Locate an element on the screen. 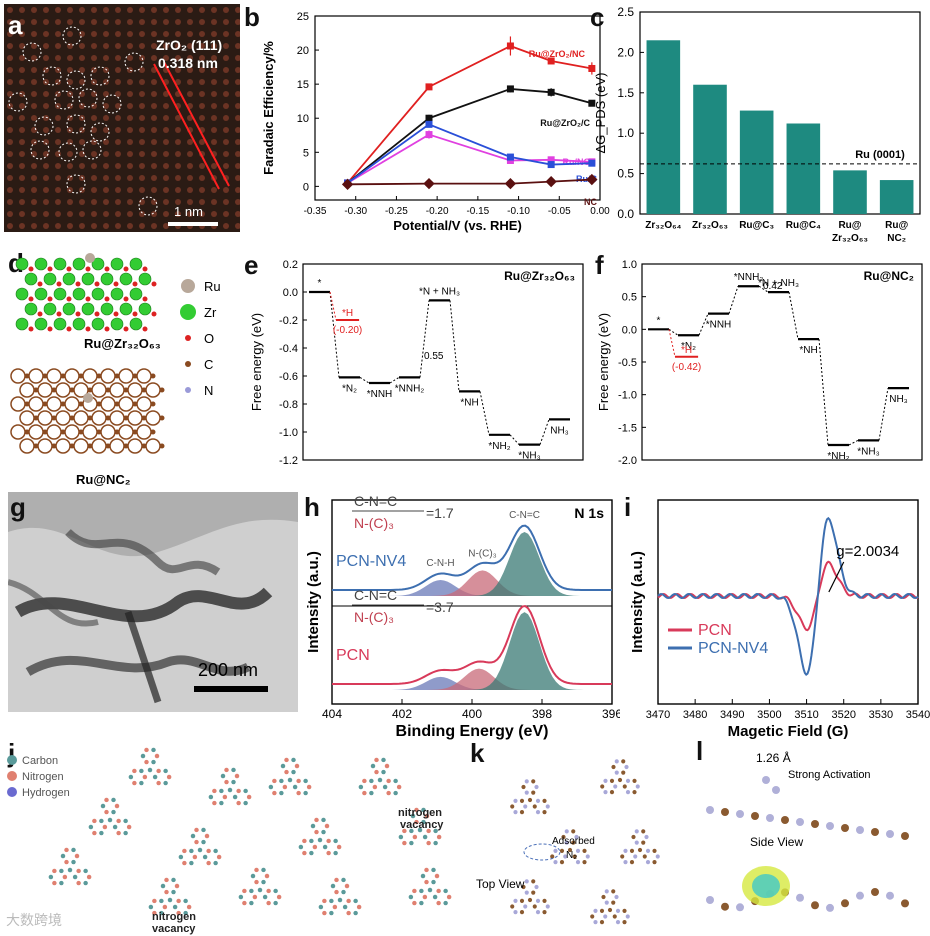 The image size is (930, 936). y-axis-label: Intensity (a.u.) is located at coordinates (637, 602).